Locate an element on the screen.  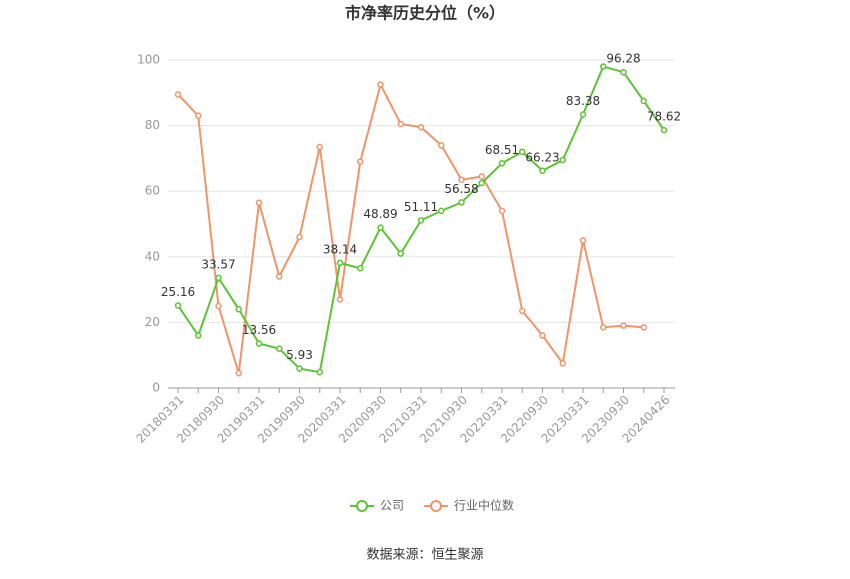
data-label: 38.14 is located at coordinates (340, 249).